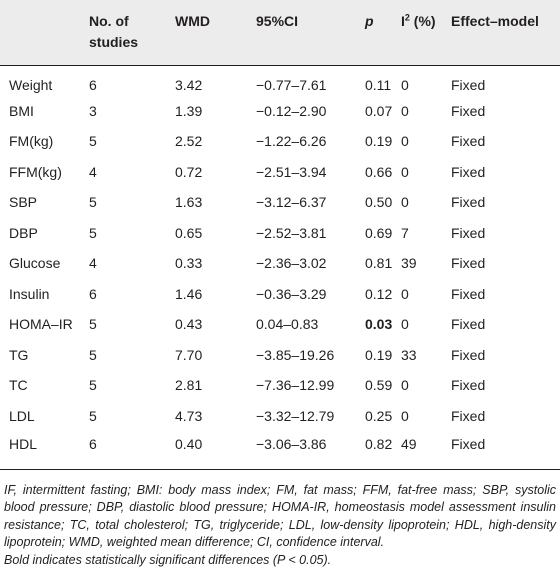 The image size is (560, 571). What do you see at coordinates (378, 85) in the screenshot?
I see `cell-p: 0.11` at bounding box center [378, 85].